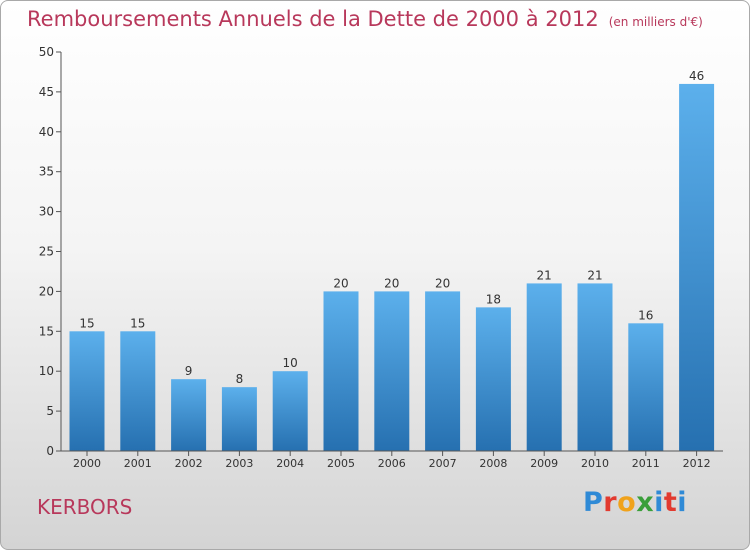 The image size is (750, 550). What do you see at coordinates (290, 463) in the screenshot?
I see `x-tick-label-2004: 2004` at bounding box center [290, 463].